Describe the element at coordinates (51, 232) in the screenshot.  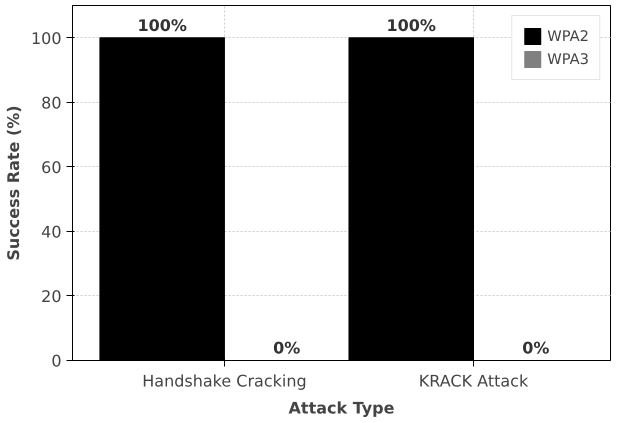
I see `y-tick-label: 40` at that location.